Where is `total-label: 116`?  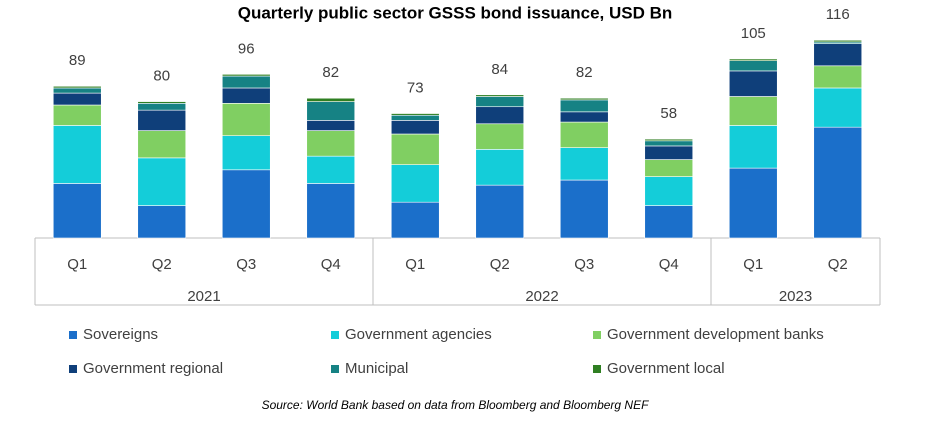
total-label: 116 is located at coordinates (838, 14).